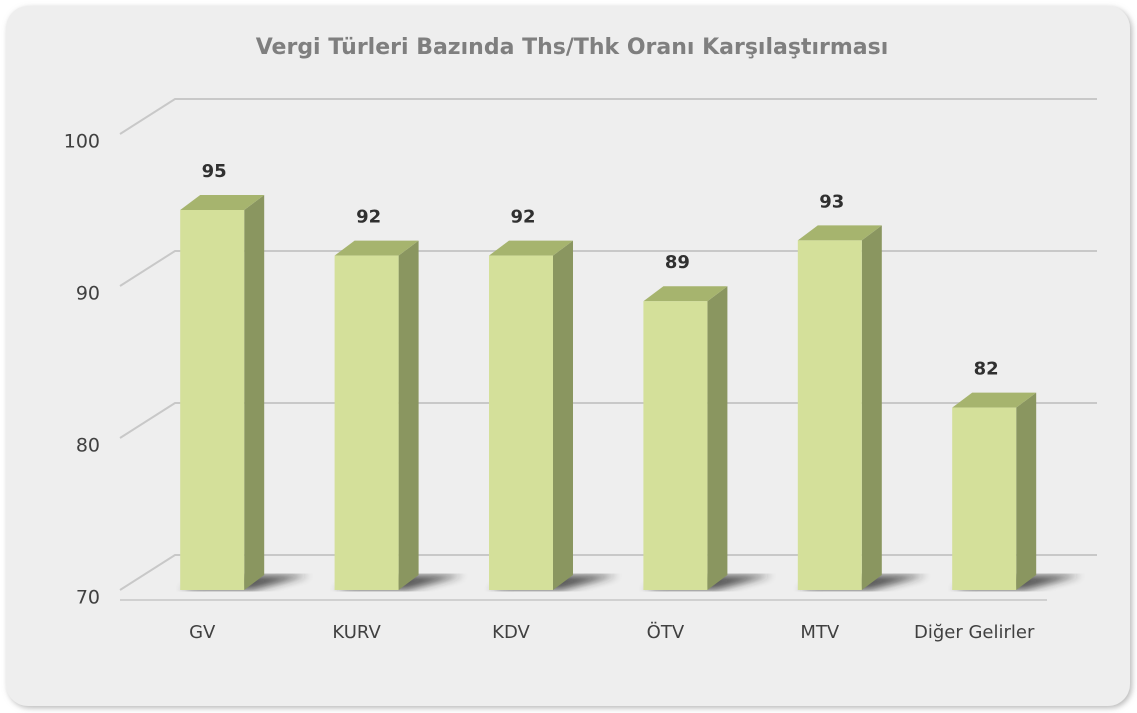  I want to click on x-tick-label: KDV, so click(511, 632).